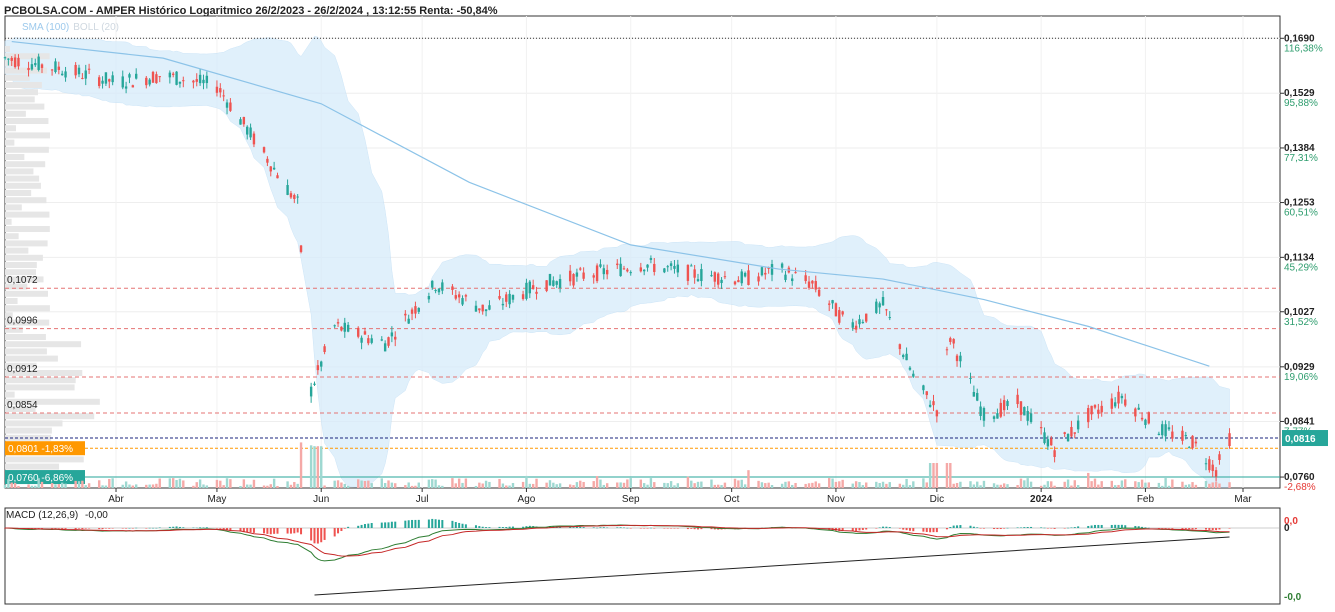 This screenshot has width=1335, height=612. I want to click on macd-value: -0,00, so click(96, 515).